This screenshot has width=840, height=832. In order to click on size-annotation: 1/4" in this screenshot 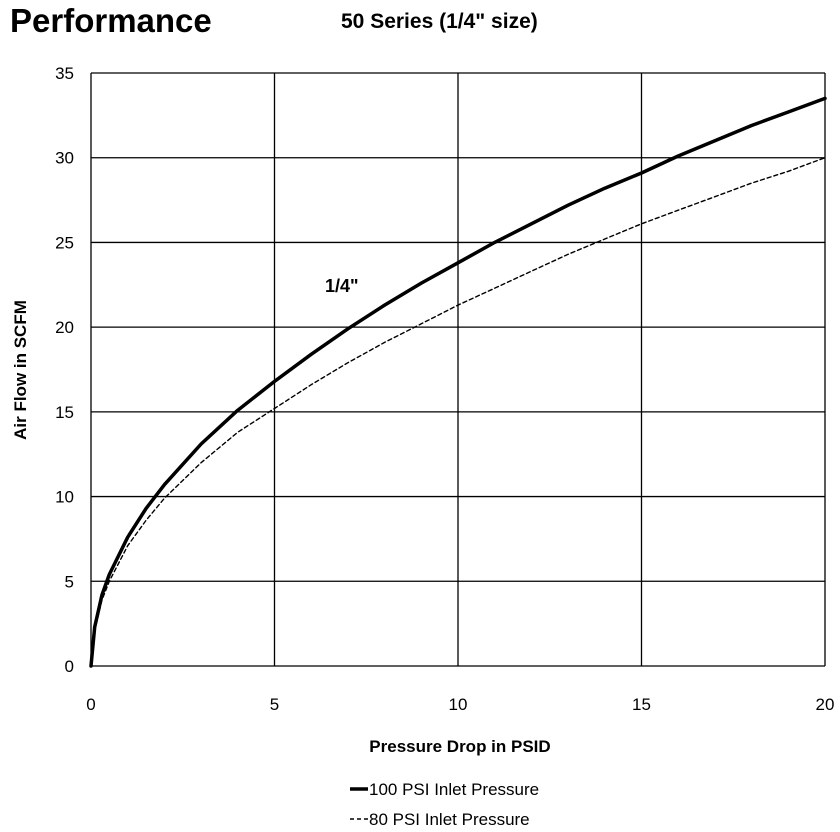, I will do `click(342, 286)`.